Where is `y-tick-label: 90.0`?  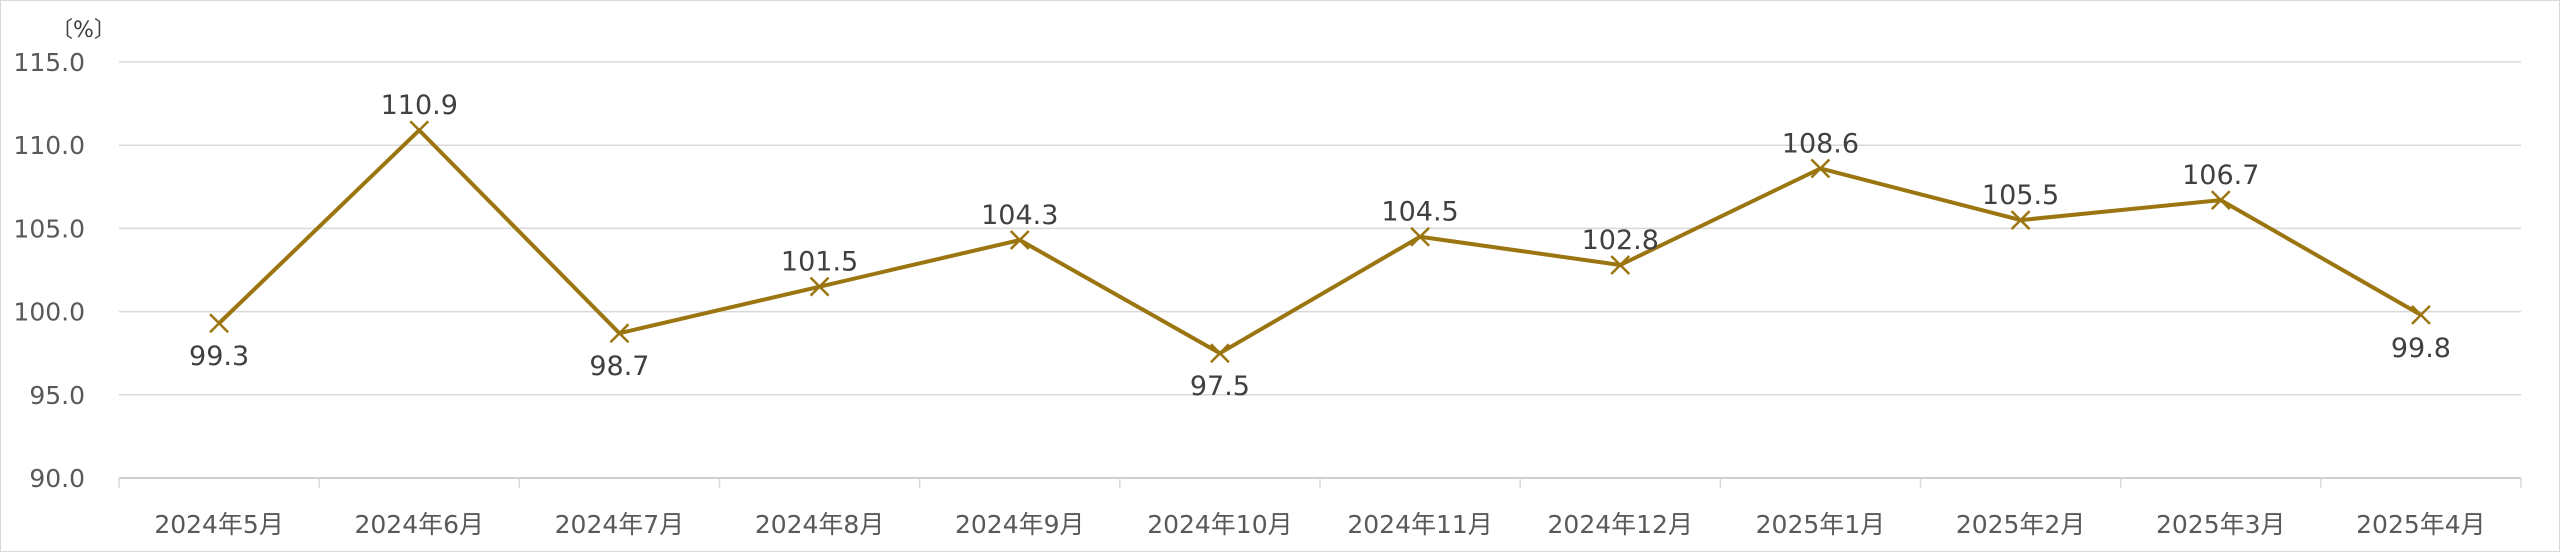 y-tick-label: 90.0 is located at coordinates (57, 478).